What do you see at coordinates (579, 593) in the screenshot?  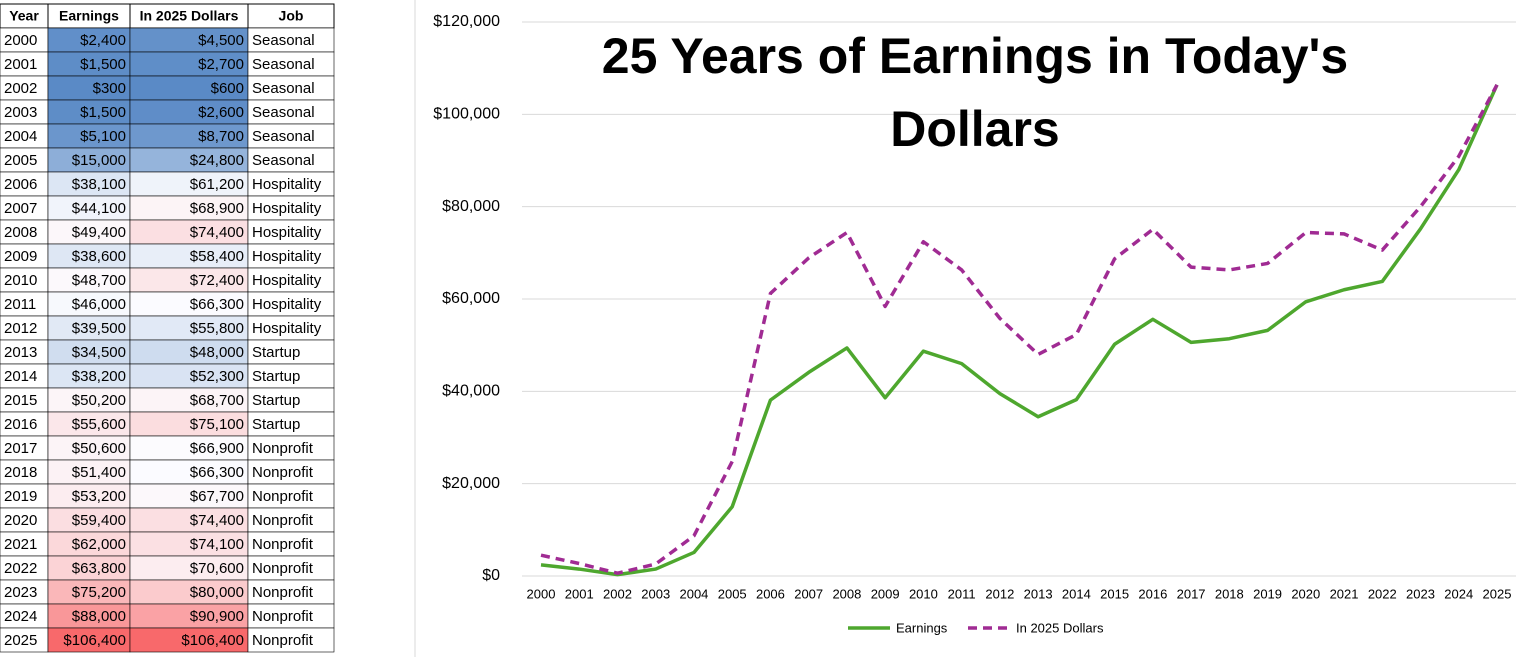 I see `x-tick-label: 2001` at bounding box center [579, 593].